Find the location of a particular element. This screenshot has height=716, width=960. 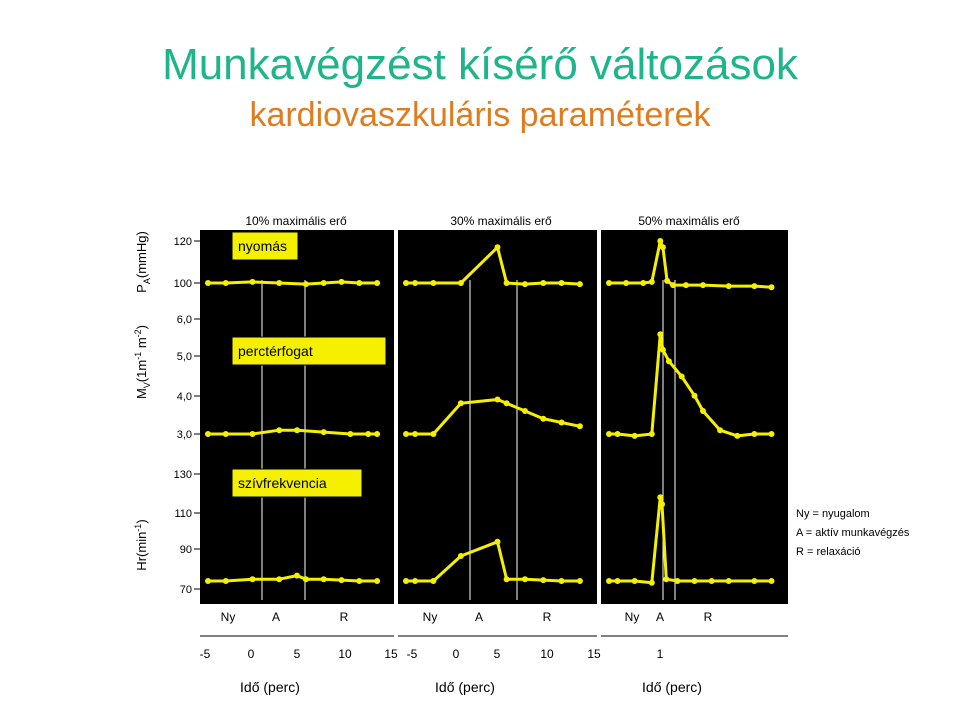

series-line-row3-panel1 is located at coordinates (293, 578).